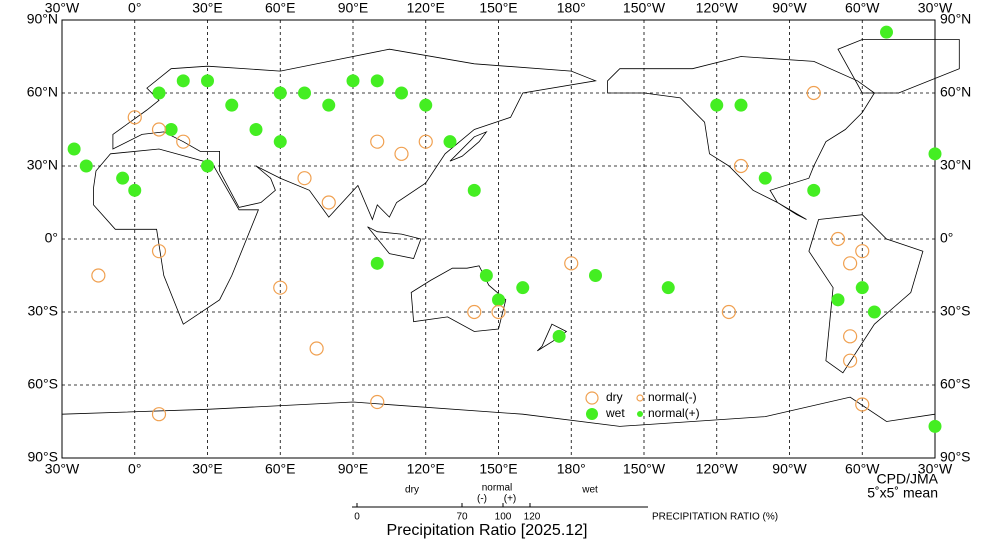  Describe the element at coordinates (672, 397) in the screenshot. I see `legend-normal-minus: normal(-)` at that location.